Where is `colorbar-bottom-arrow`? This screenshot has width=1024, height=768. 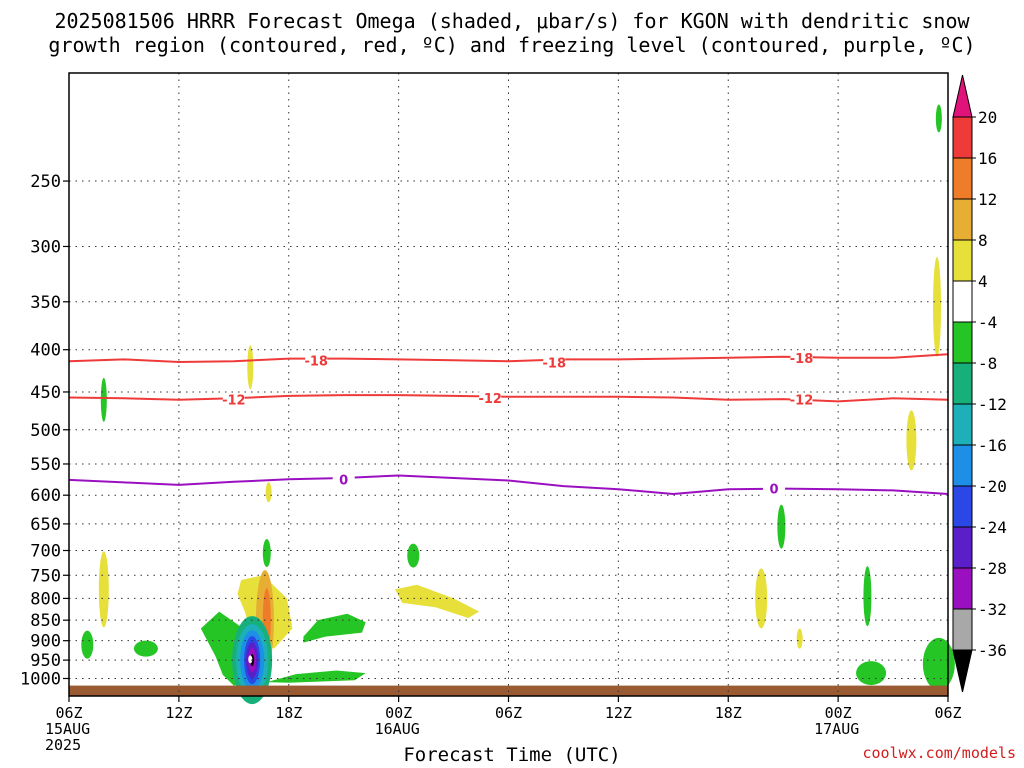
colorbar-bottom-arrow is located at coordinates (962, 671).